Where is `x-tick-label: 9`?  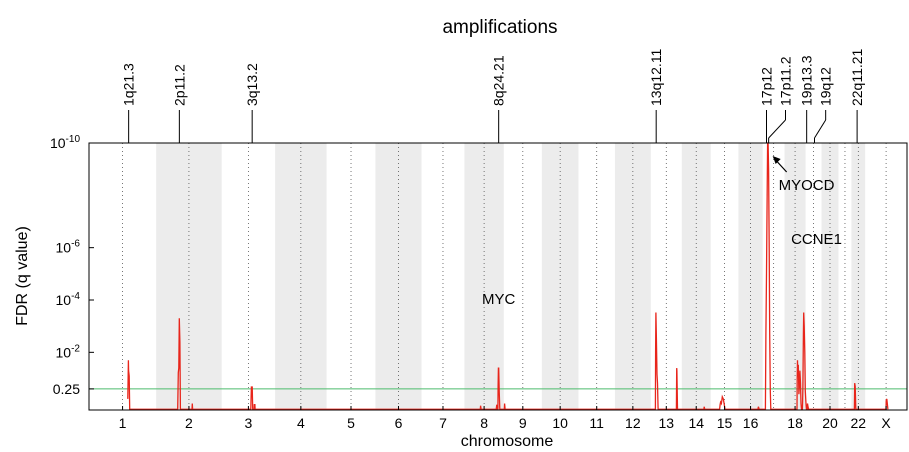
x-tick-label: 9 is located at coordinates (523, 423).